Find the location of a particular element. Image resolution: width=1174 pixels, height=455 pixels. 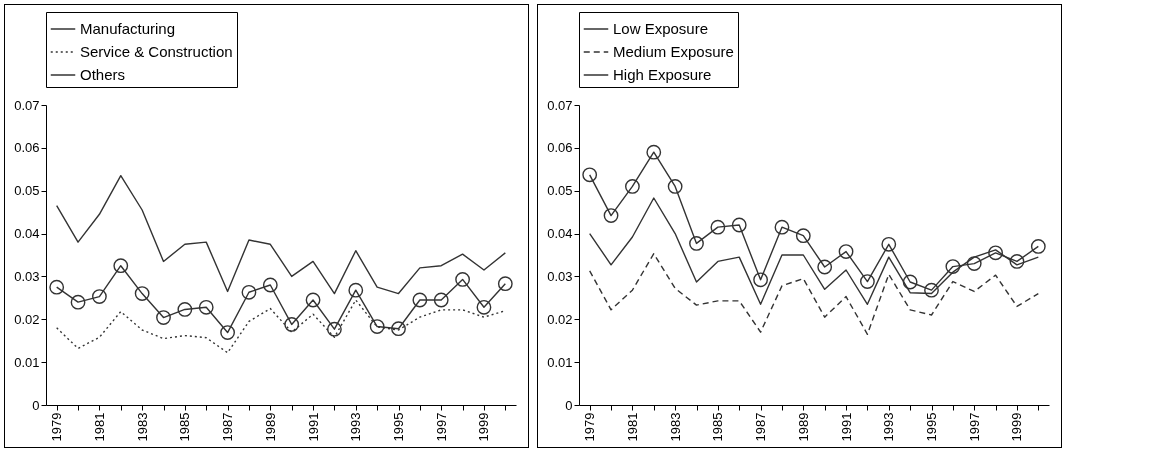

legend-label: Low Exposure is located at coordinates (661, 28).